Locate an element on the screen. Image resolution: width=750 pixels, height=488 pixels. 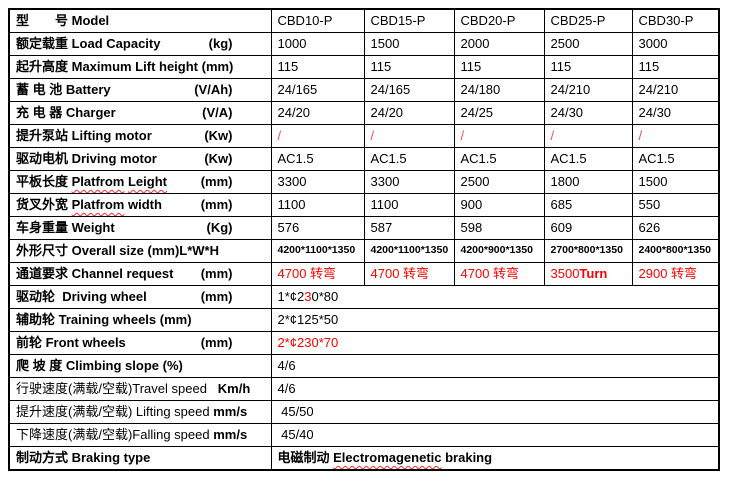
spec-value-cell: 4200*900*1350 is located at coordinates (499, 251).